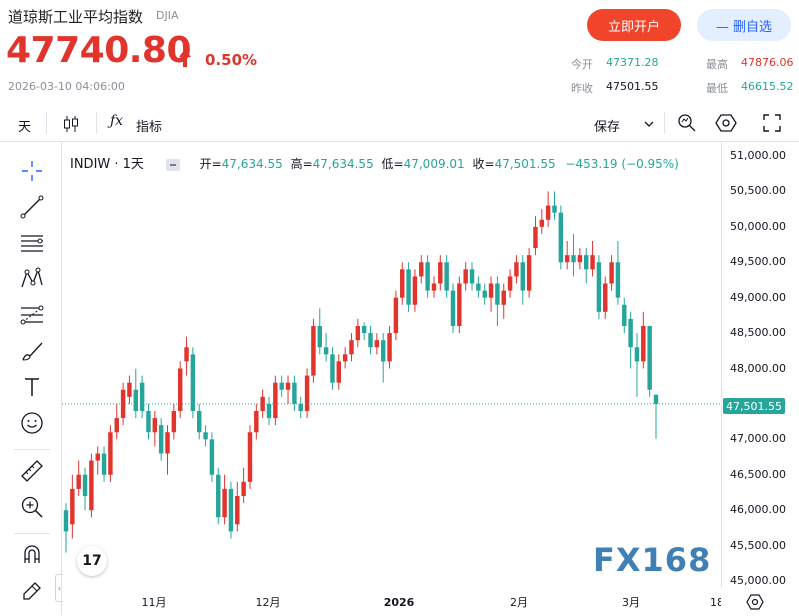 This screenshot has height=616, width=799. I want to click on prev-close-label: 昨收, so click(582, 88).